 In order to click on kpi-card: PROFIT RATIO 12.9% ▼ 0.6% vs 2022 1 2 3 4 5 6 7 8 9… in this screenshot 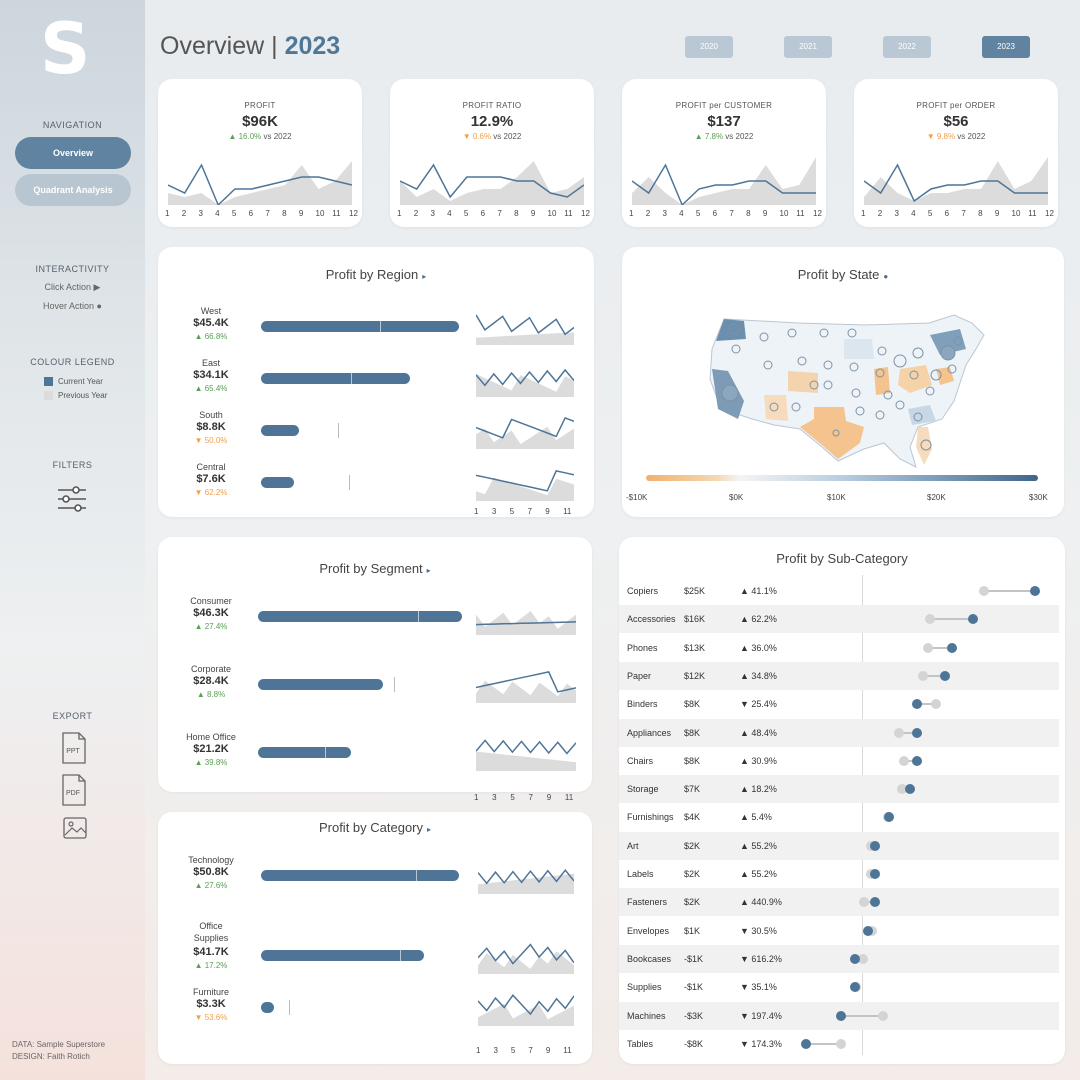, I will do `click(492, 153)`.